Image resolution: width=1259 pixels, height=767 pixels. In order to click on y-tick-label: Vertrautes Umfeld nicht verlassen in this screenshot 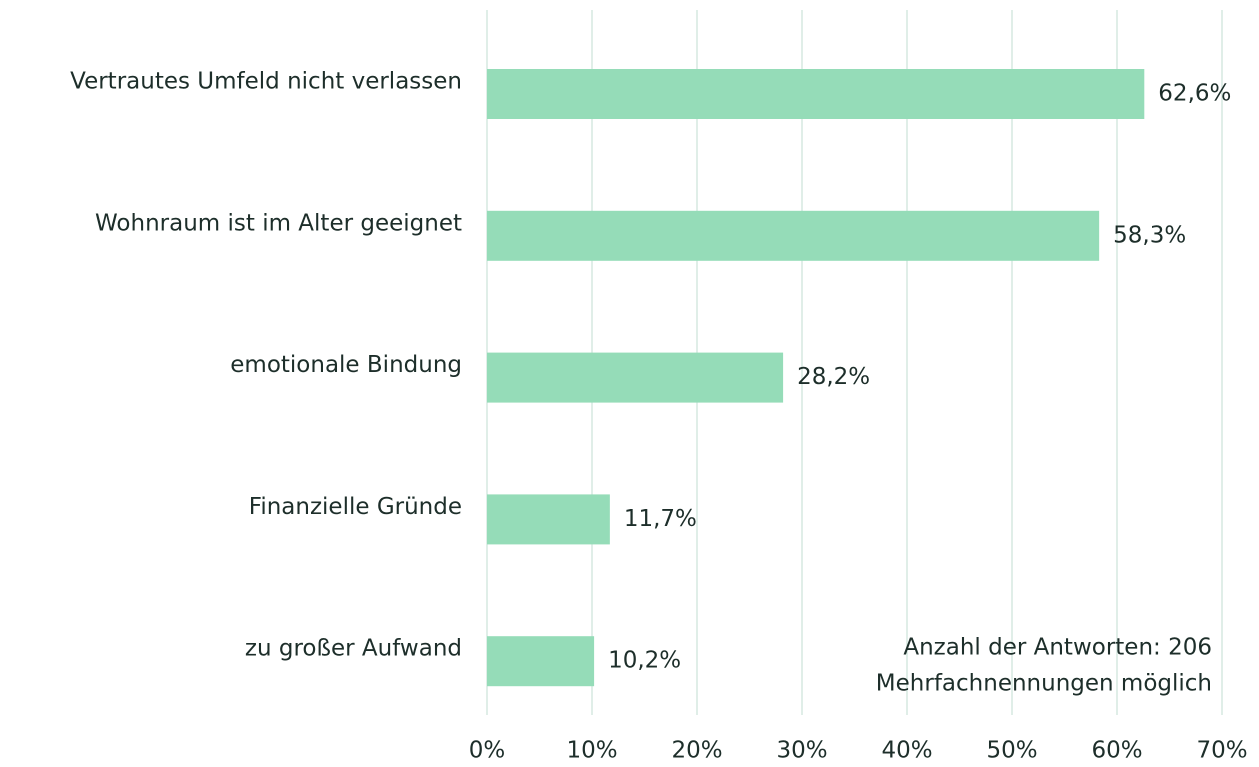, I will do `click(266, 82)`.